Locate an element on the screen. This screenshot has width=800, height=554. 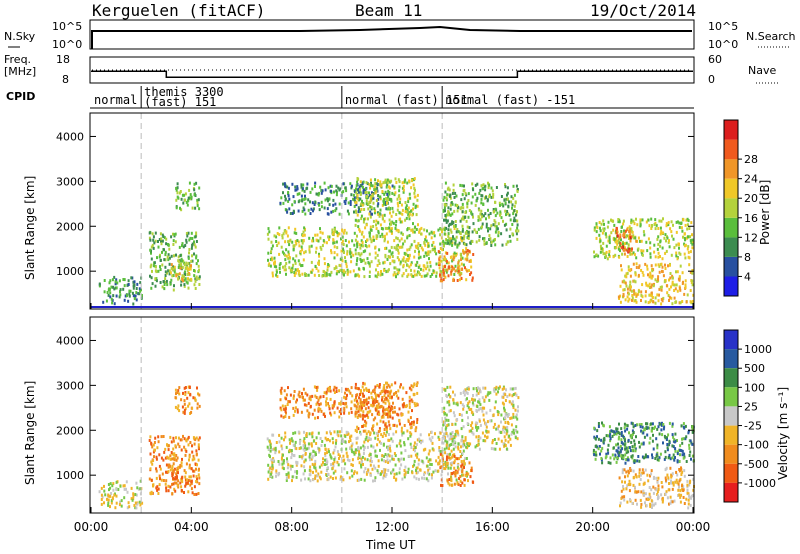
colorbar-segment is located at coordinates (731, 266).